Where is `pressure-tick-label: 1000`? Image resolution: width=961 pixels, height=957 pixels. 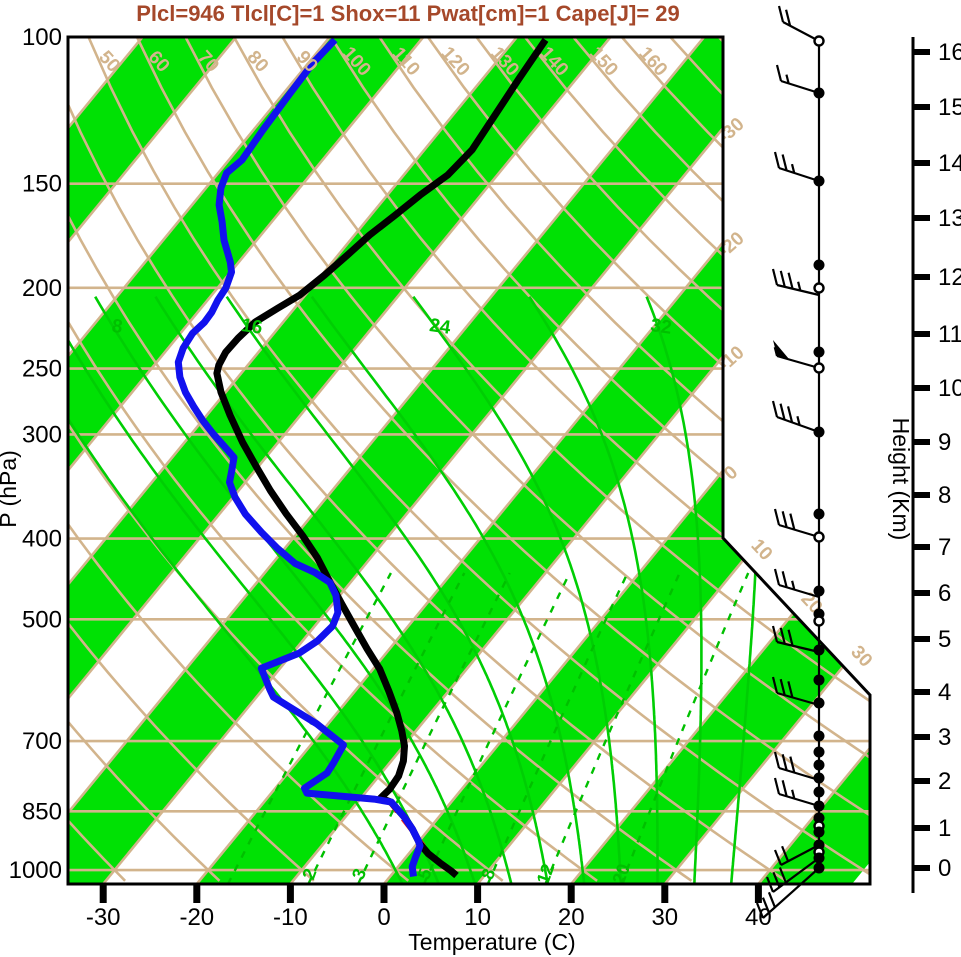
pressure-tick-label: 1000 is located at coordinates (35, 870).